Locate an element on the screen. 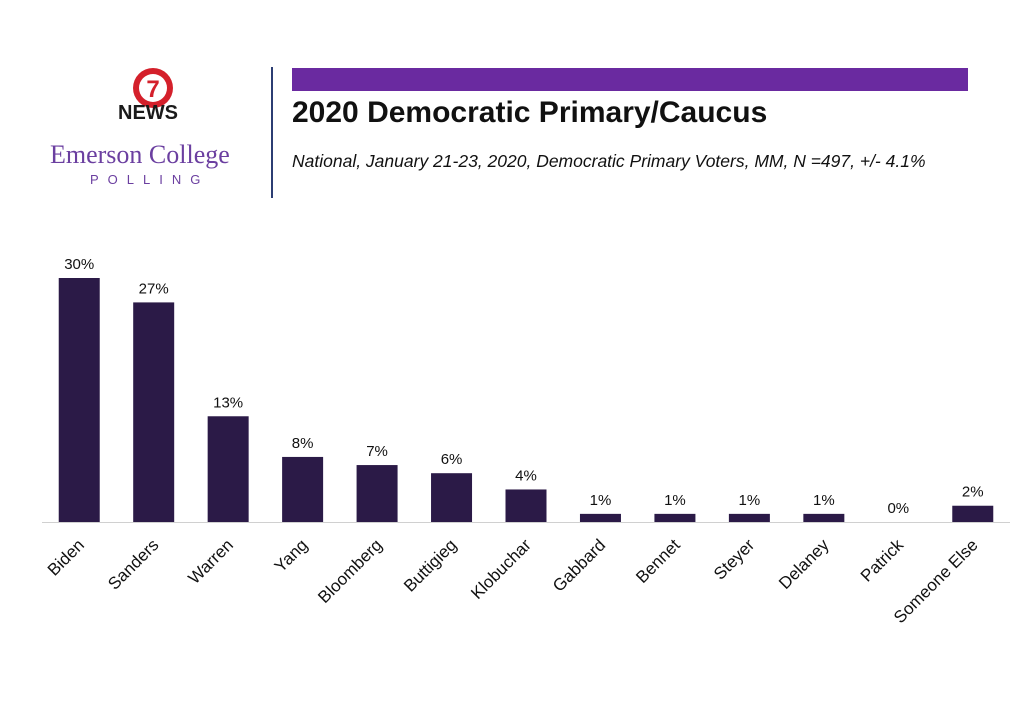 The width and height of the screenshot is (1024, 709). college-name: Emerson College is located at coordinates (140, 154).